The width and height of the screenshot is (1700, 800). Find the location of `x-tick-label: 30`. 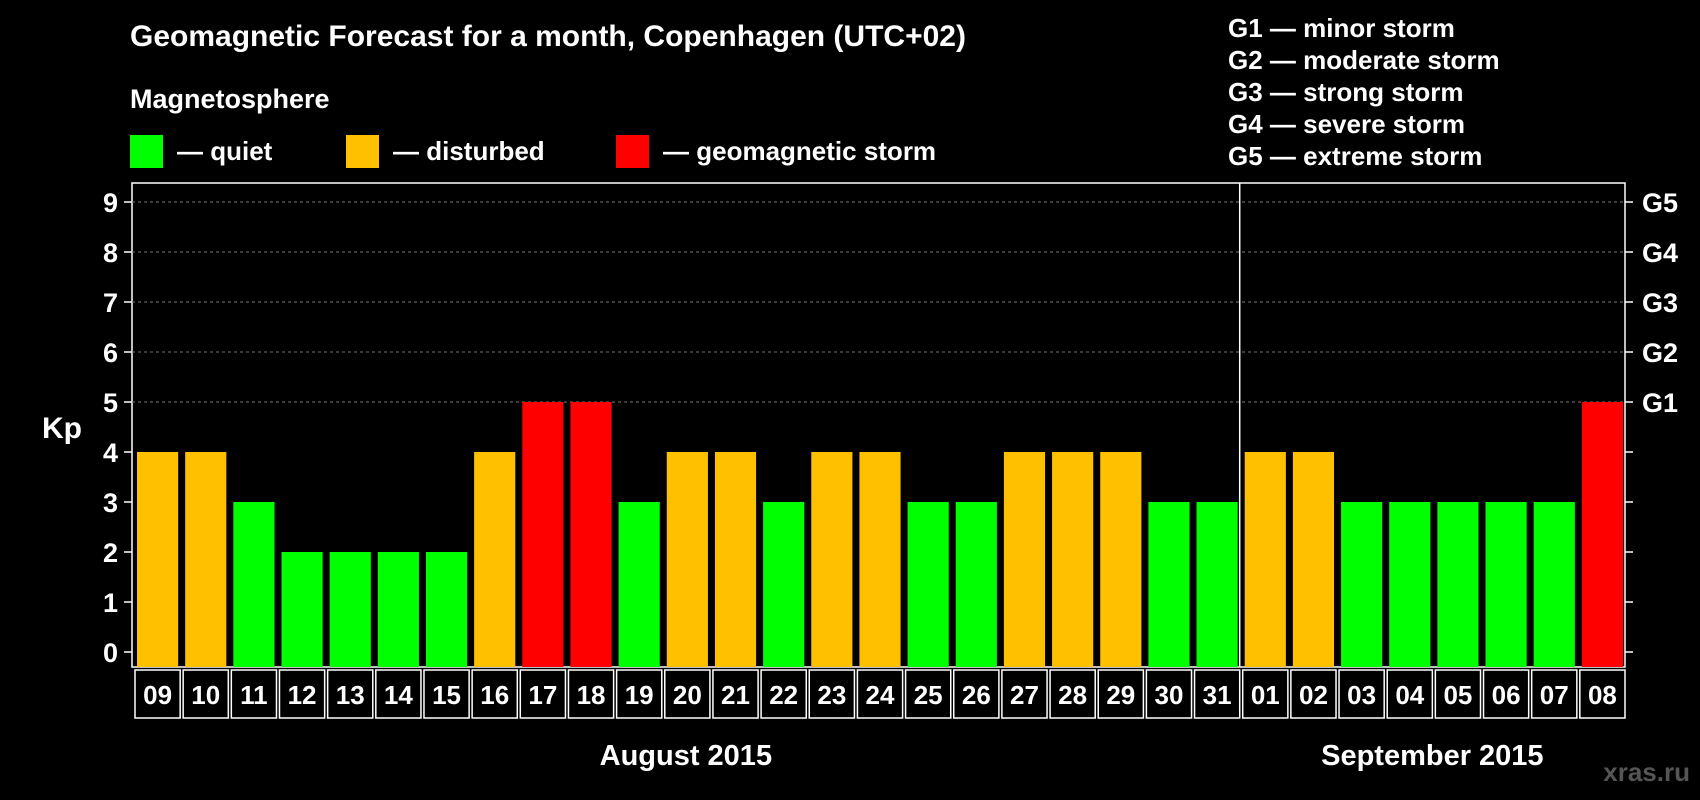

x-tick-label: 30 is located at coordinates (1169, 695).